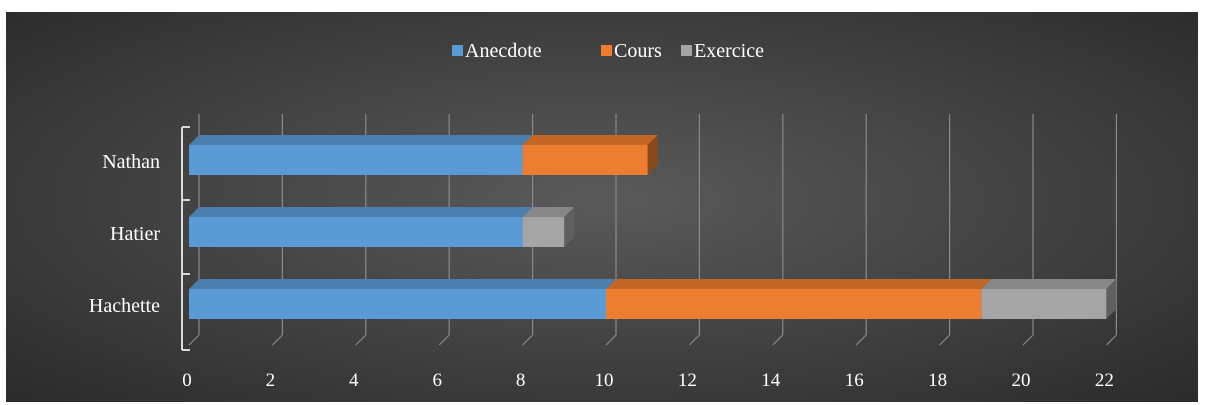 The height and width of the screenshot is (405, 1206). Describe the element at coordinates (548, 212) in the screenshot. I see `bar-top-hatier-exercice` at that location.